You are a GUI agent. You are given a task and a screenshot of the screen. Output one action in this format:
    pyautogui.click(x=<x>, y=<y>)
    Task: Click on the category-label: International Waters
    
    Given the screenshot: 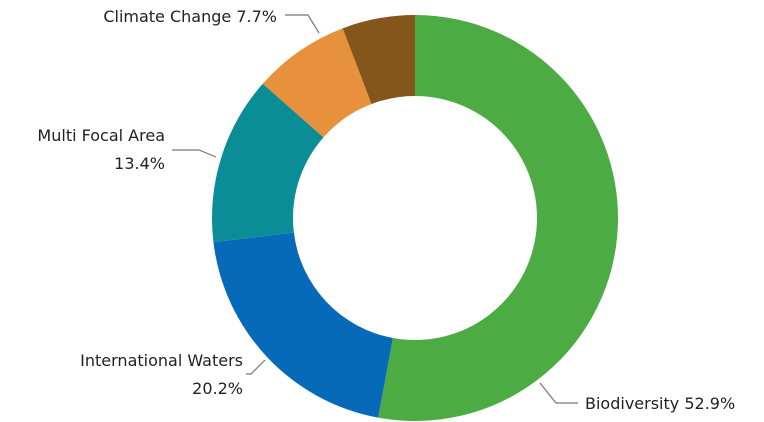 What is the action you would take?
    pyautogui.click(x=161, y=360)
    